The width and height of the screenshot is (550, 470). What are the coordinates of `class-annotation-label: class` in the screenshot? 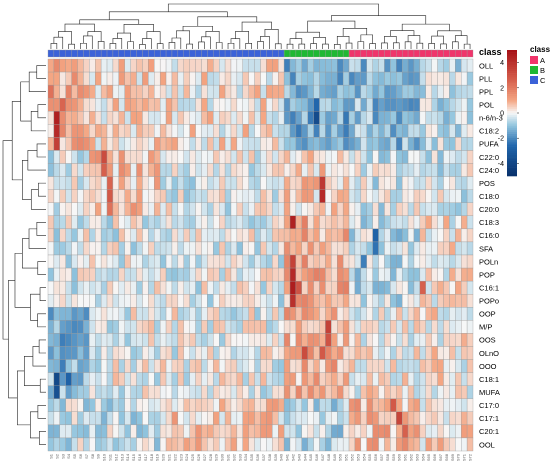 It's located at (490, 52).